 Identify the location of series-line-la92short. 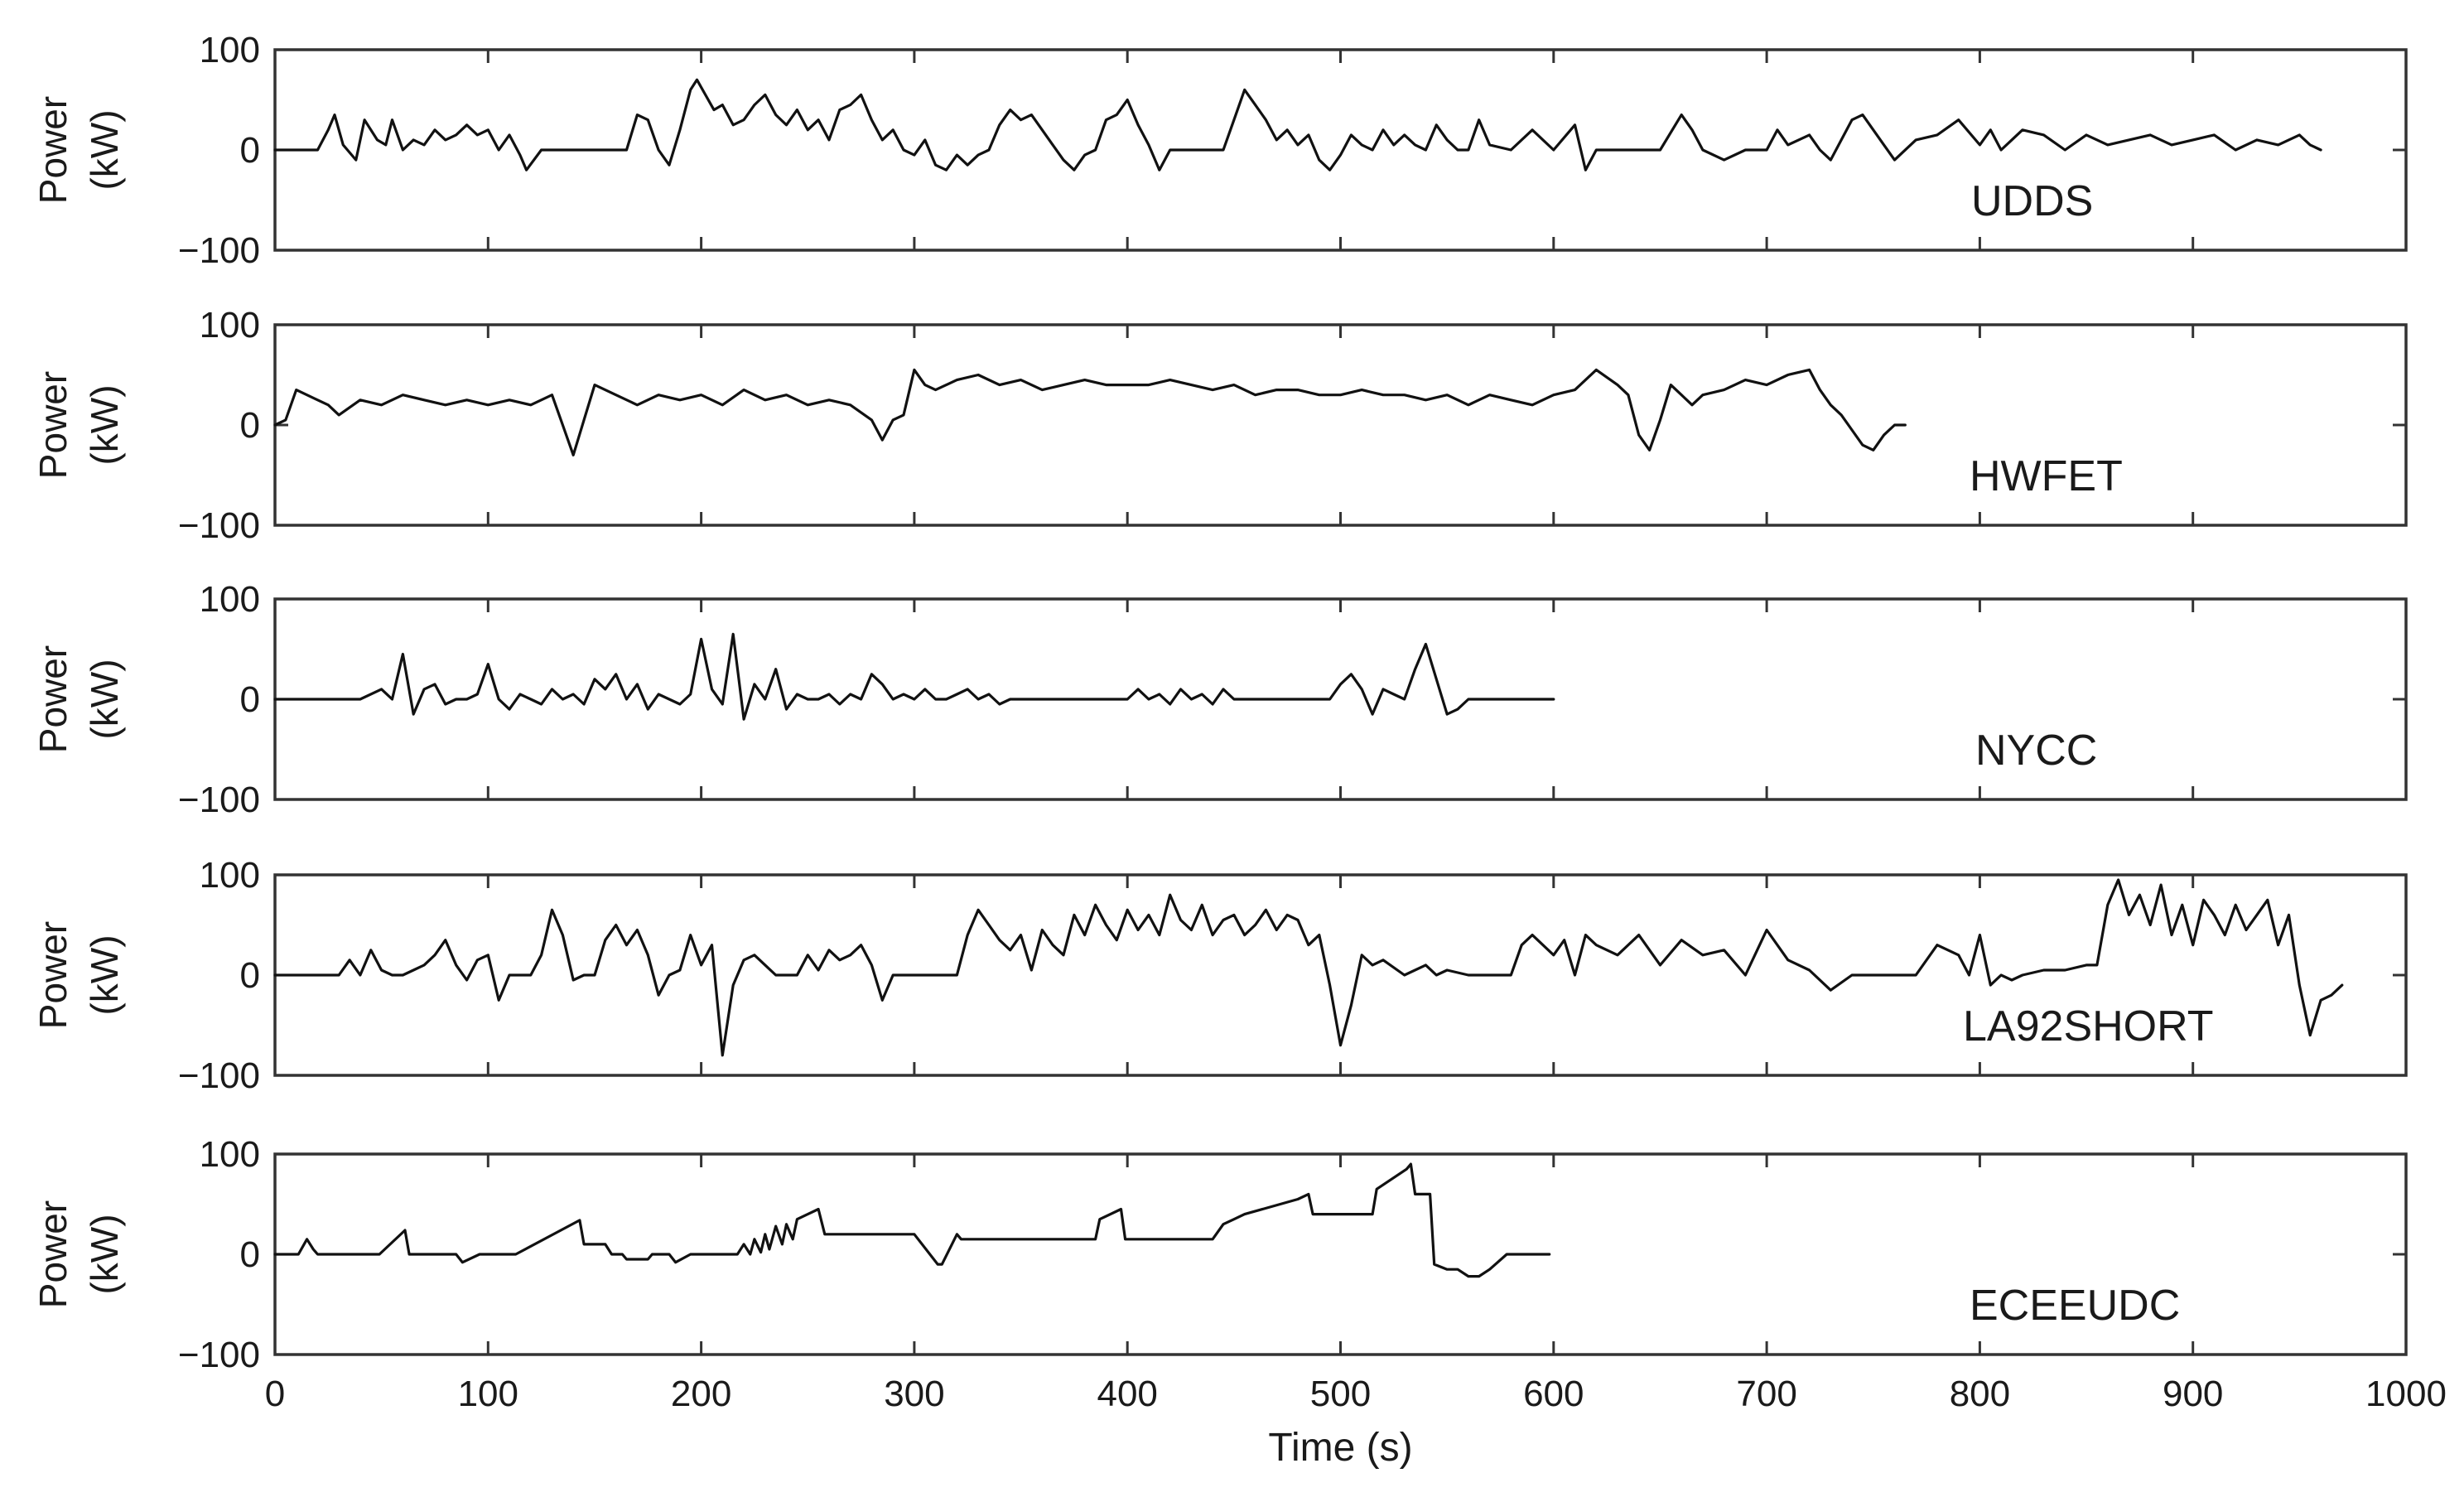
(1308, 967).